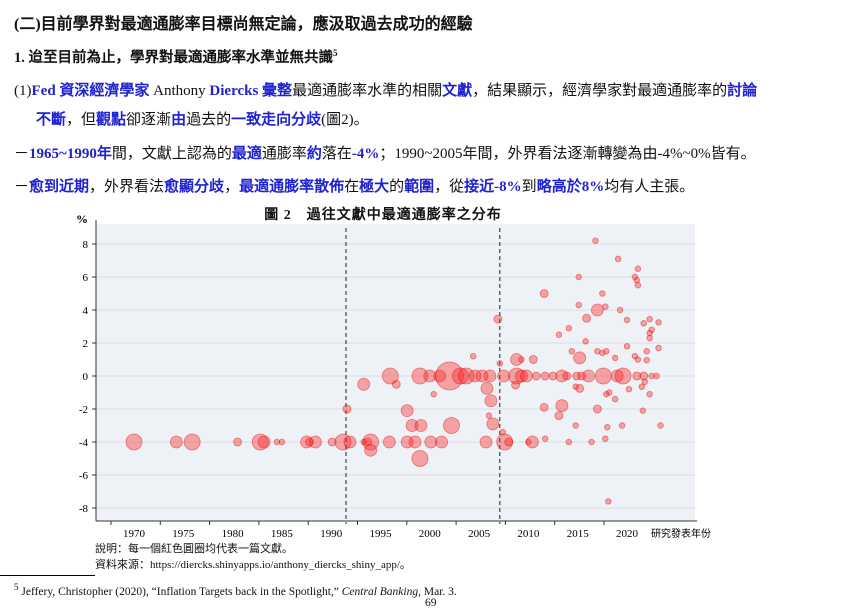  What do you see at coordinates (529, 187) in the screenshot?
I see `text-segment: 到` at bounding box center [529, 187].